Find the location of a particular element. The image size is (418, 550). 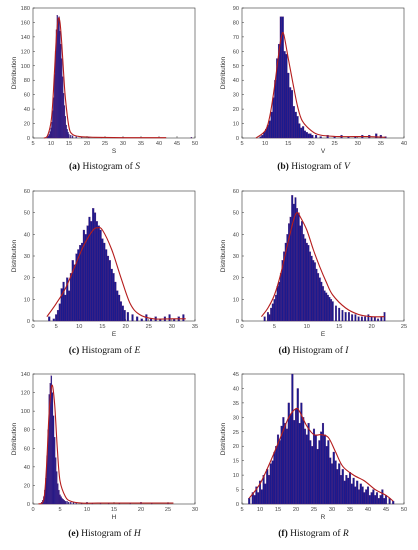

y-tick-label: 0 is located at coordinates (237, 322).